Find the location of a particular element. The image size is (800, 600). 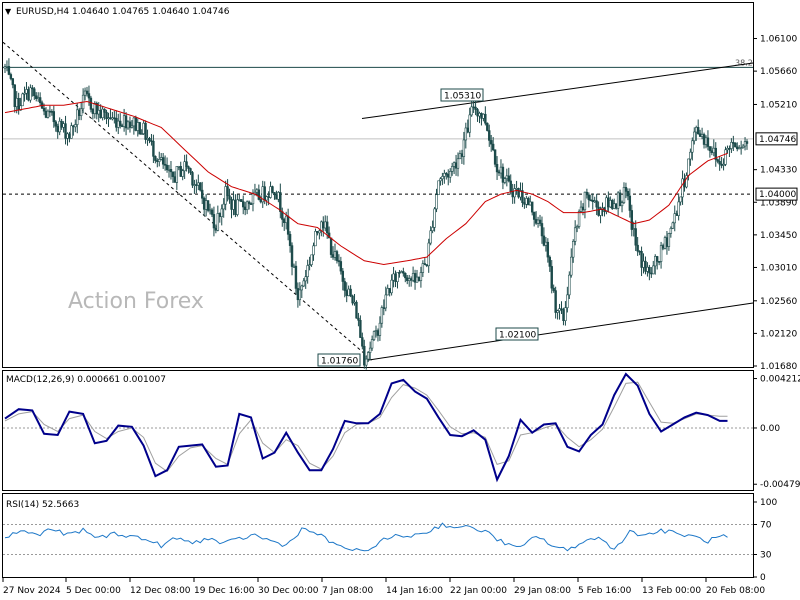

rsi-tick-label: 100 is located at coordinates (768, 503).